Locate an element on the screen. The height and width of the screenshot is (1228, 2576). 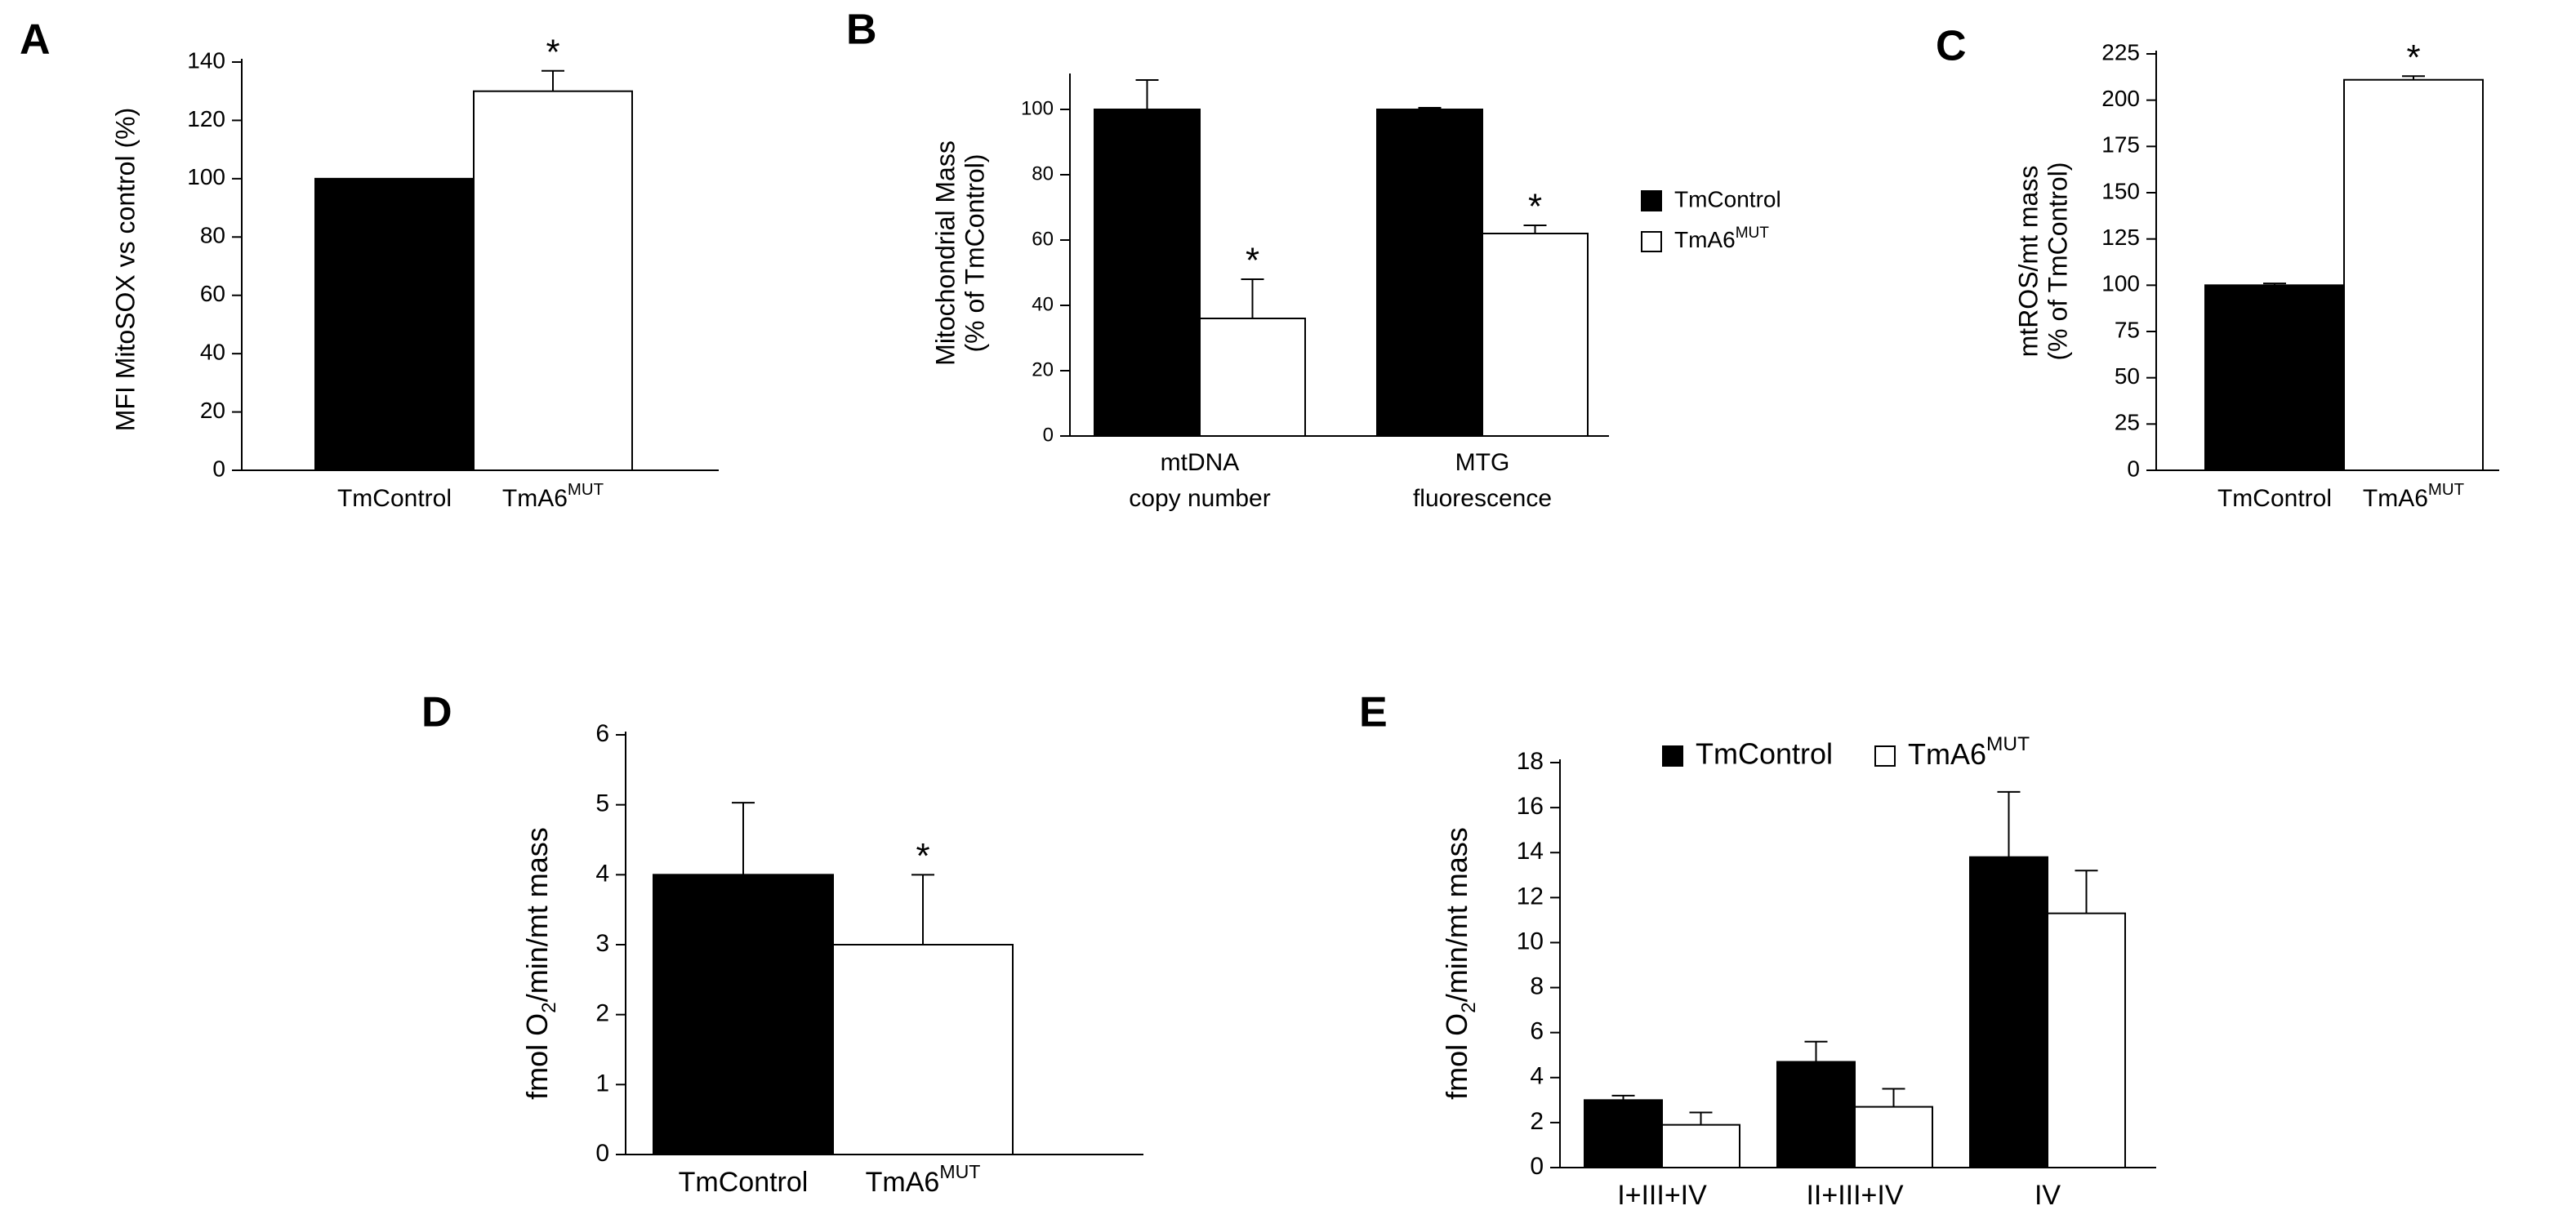
panel-letter: C is located at coordinates (1951, 47).